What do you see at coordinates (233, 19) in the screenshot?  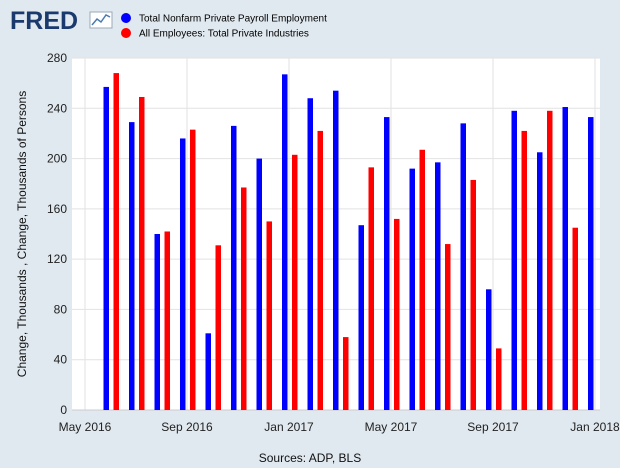 I see `legend-label-blue: Total Nonfarm Private Payroll Employment` at bounding box center [233, 19].